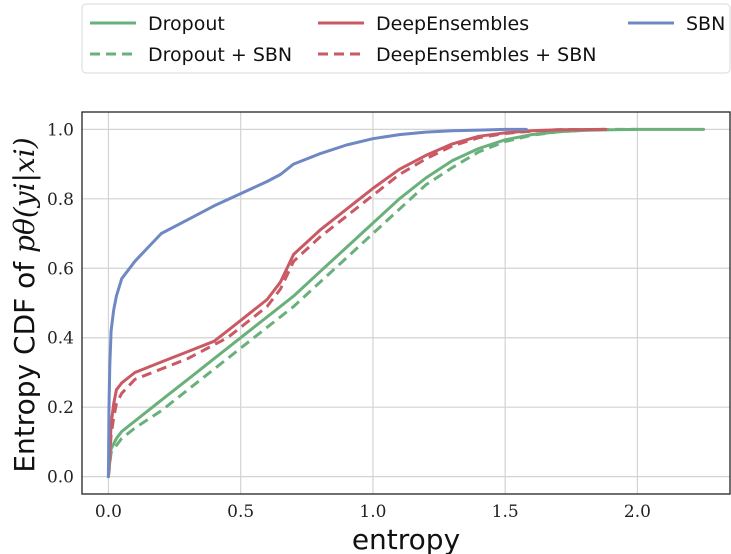  Describe the element at coordinates (486, 55) in the screenshot. I see `legend-label: DeepEnsembles + SBN` at that location.